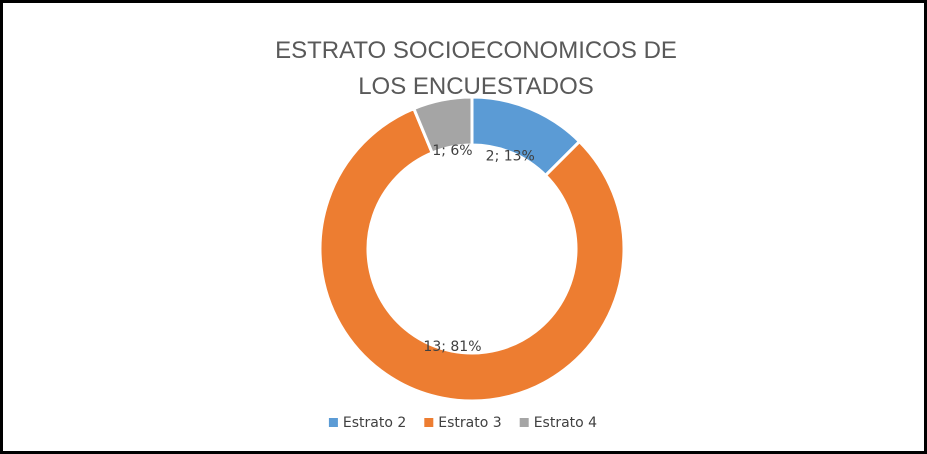 The height and width of the screenshot is (454, 927). Describe the element at coordinates (442, 125) in the screenshot. I see `donut-slice` at that location.